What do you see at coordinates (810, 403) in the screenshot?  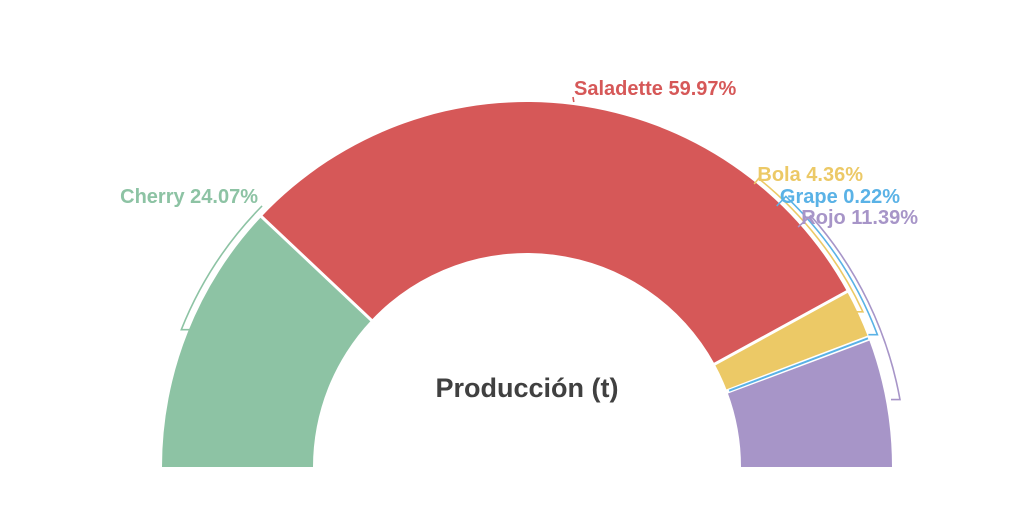 I see `slice-rojo` at bounding box center [810, 403].